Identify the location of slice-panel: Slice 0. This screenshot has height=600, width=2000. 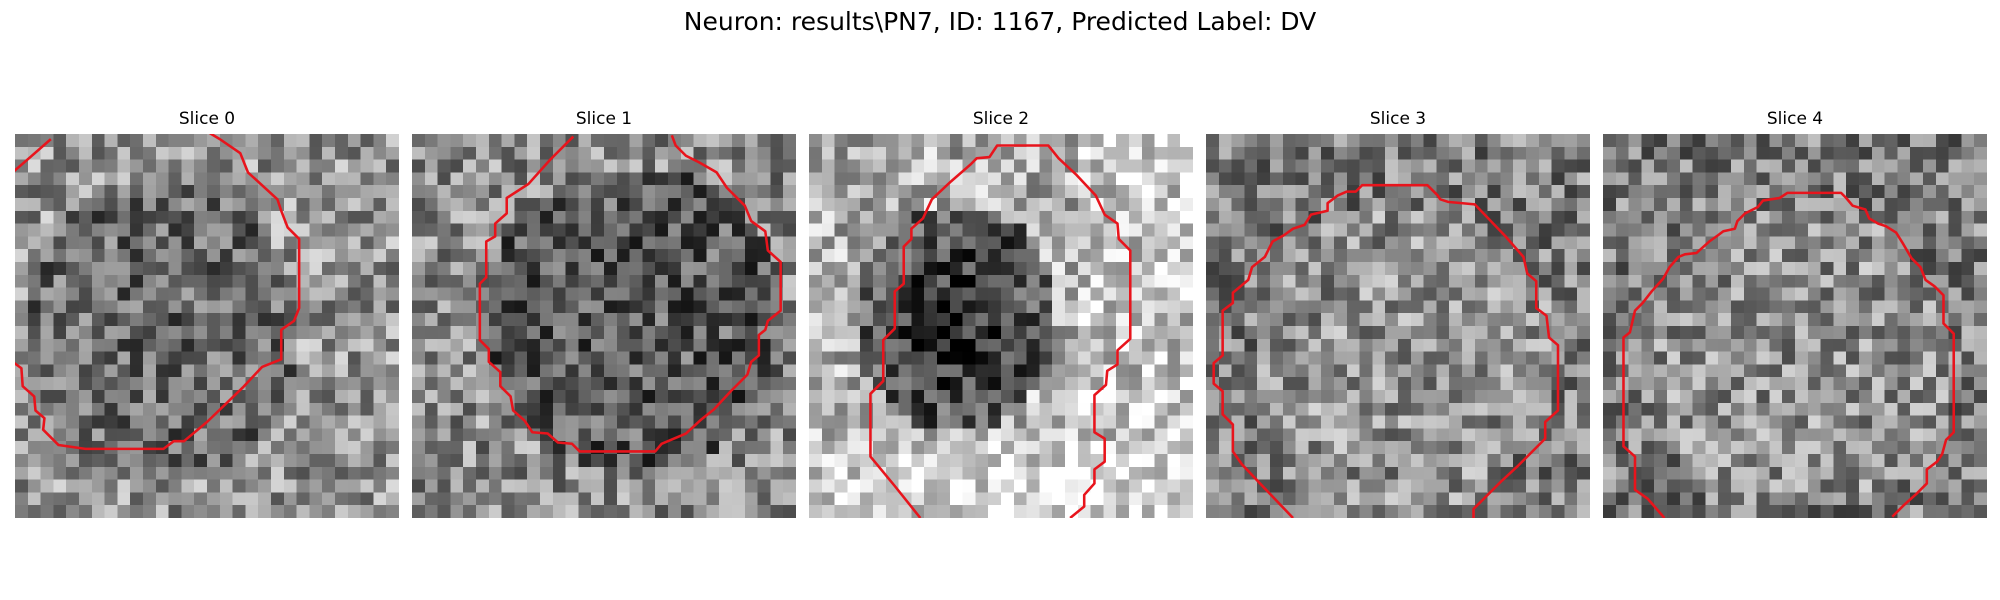
(207, 313).